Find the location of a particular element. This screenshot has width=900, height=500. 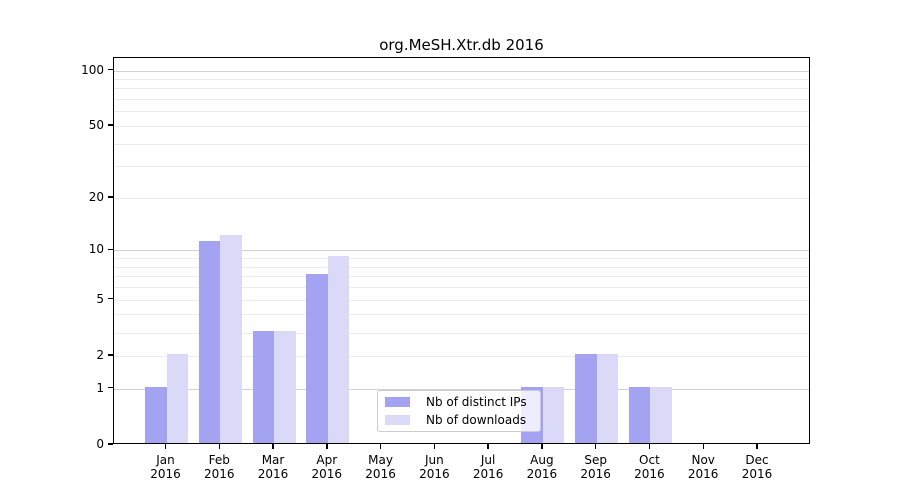

bar-downloads-sep is located at coordinates (607, 398).